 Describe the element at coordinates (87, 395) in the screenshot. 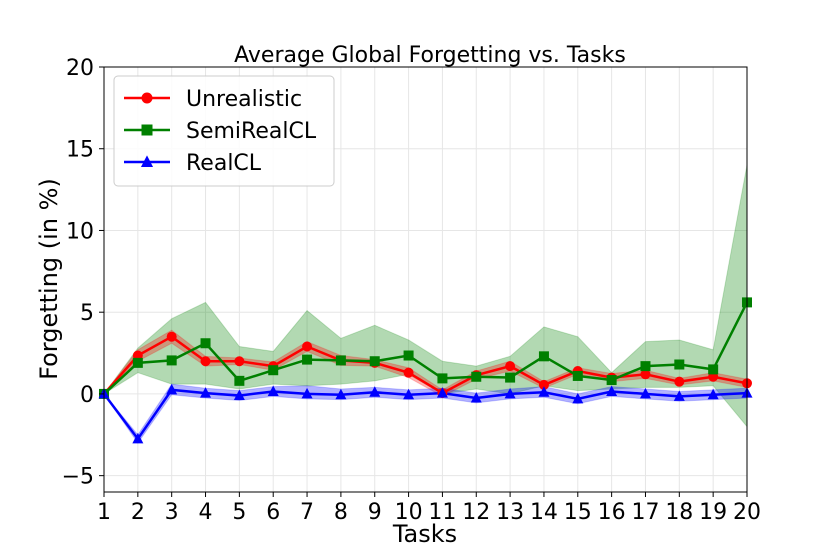

I see `y-tick-label: 0` at that location.